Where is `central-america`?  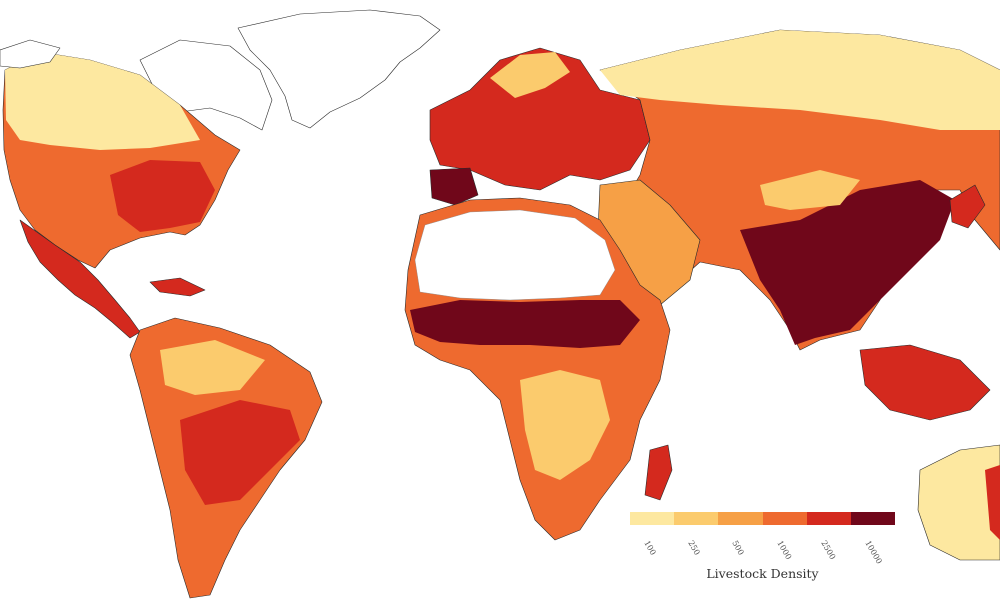
central-america is located at coordinates (80, 279).